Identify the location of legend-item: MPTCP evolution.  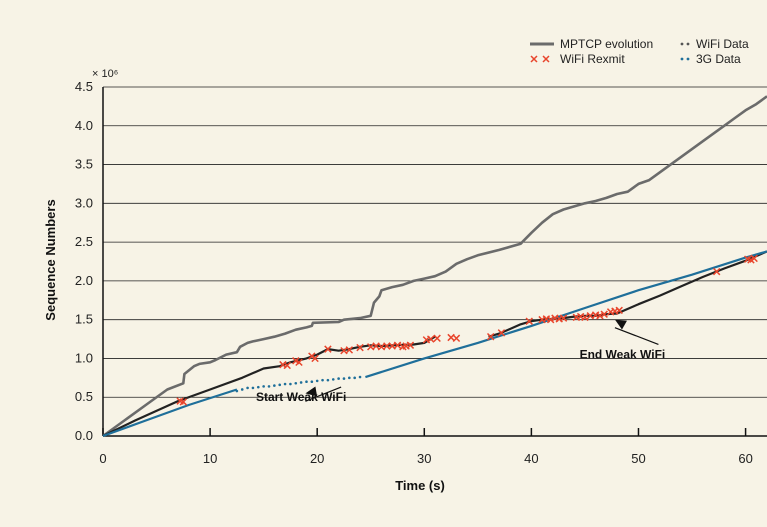
(591, 44).